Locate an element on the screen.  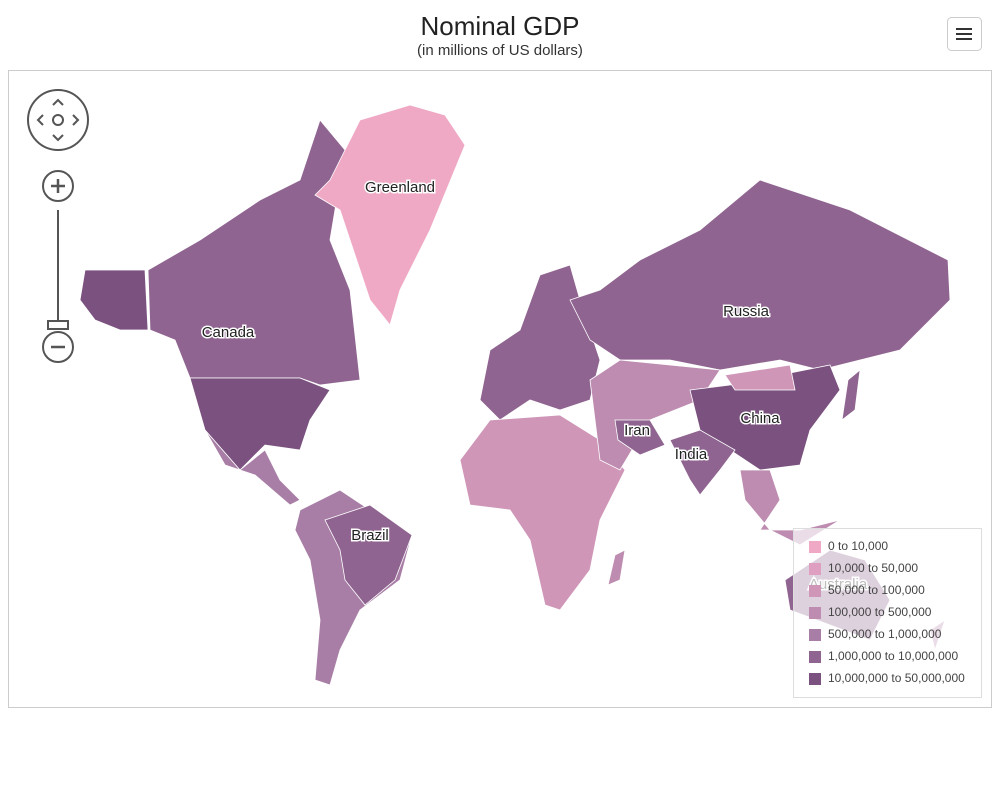
legend-label: 1,000,000 to 10,000,000 is located at coordinates (893, 656).